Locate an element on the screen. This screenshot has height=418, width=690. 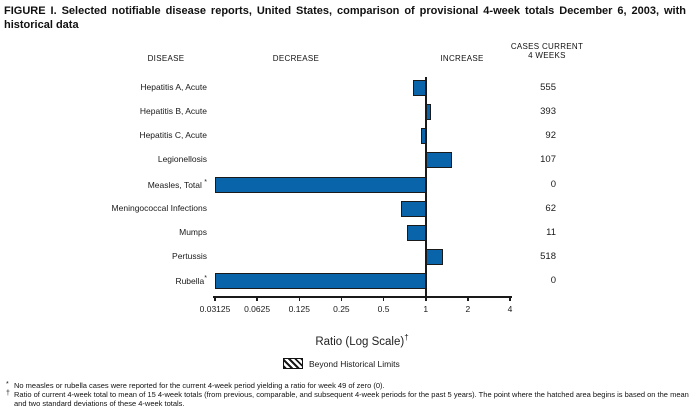
cases-value: 62 is located at coordinates (550, 208).